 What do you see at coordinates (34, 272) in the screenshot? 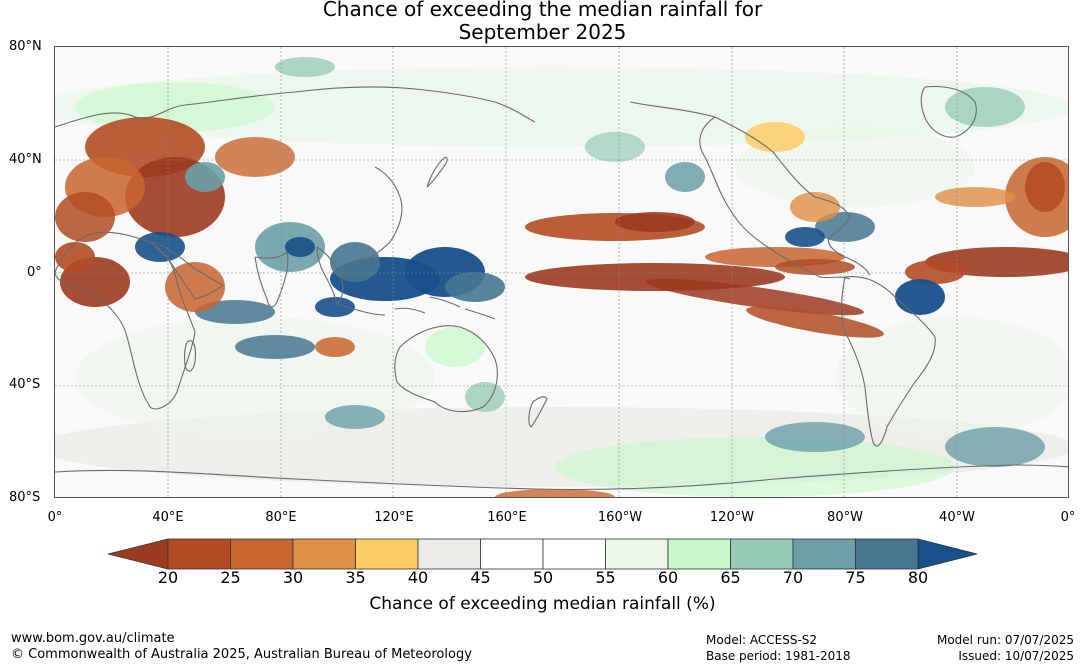
I see `lat-label-equator: 0°` at bounding box center [34, 272].